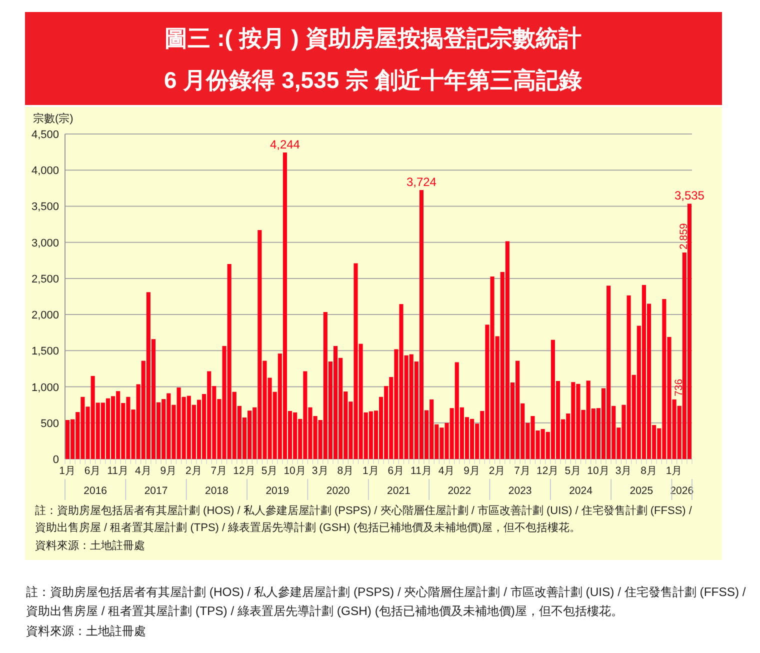 This screenshot has width=760, height=653. Describe the element at coordinates (53, 118) in the screenshot. I see `y-axis-title: 宗數(宗)` at that location.